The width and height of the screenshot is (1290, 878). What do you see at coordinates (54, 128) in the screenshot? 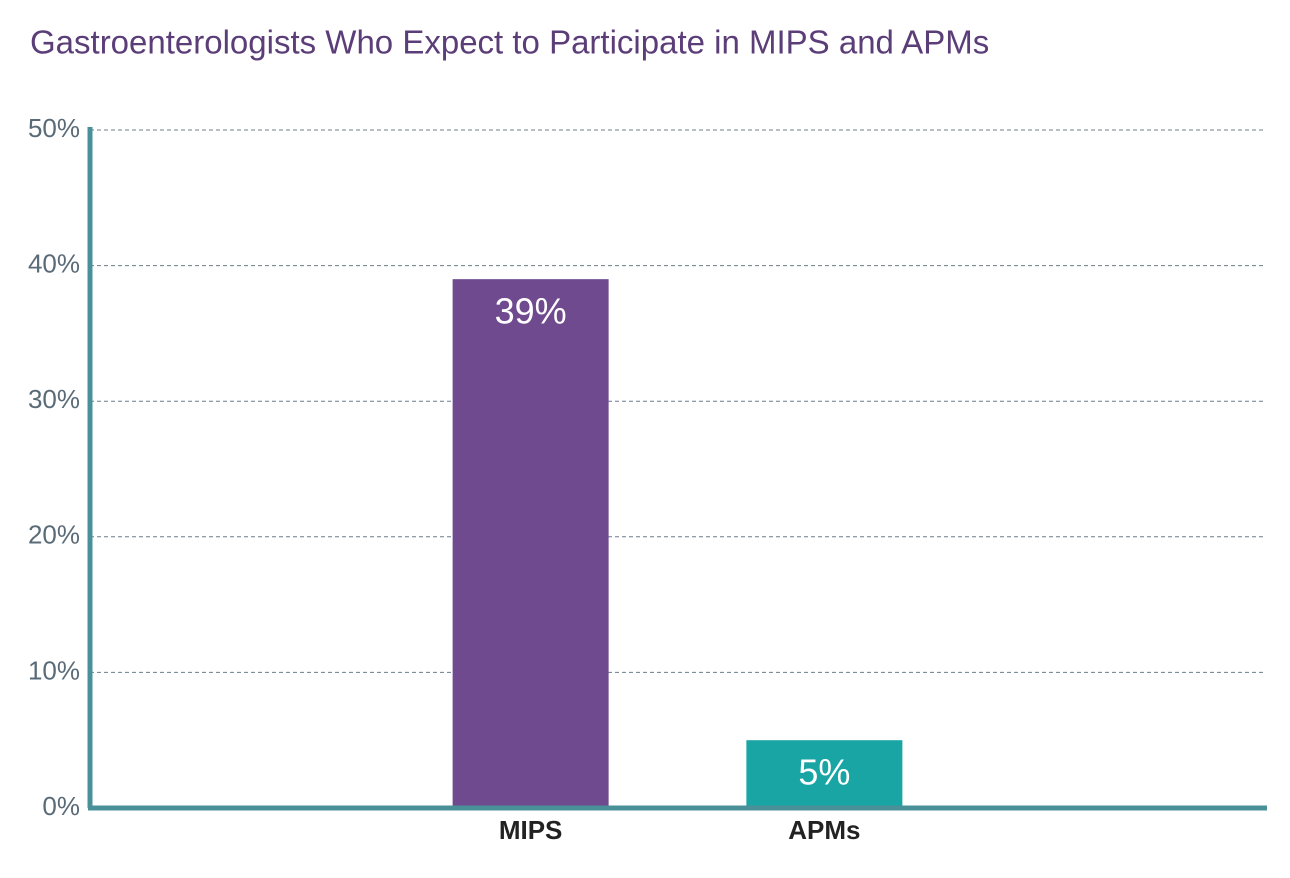
I see `y-tick-label: 50%` at bounding box center [54, 128].